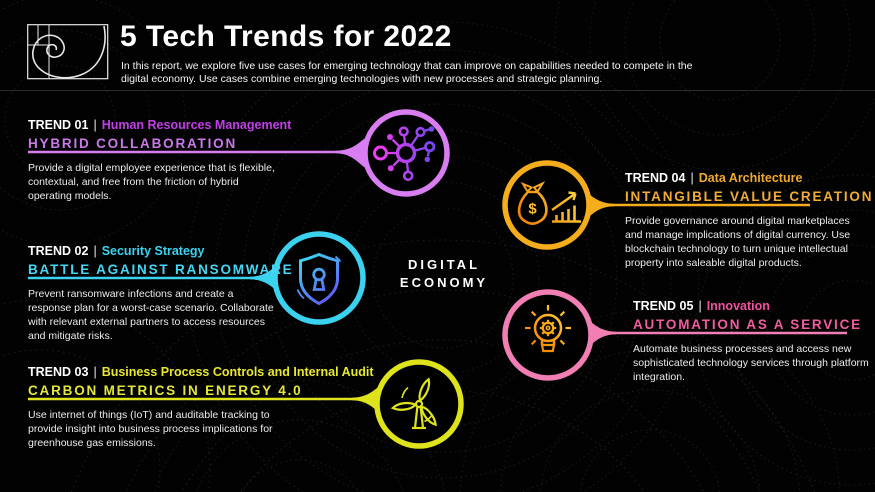 This screenshot has height=492, width=875. Describe the element at coordinates (444, 282) in the screenshot. I see `hub-label-line2: ECONOMY` at that location.